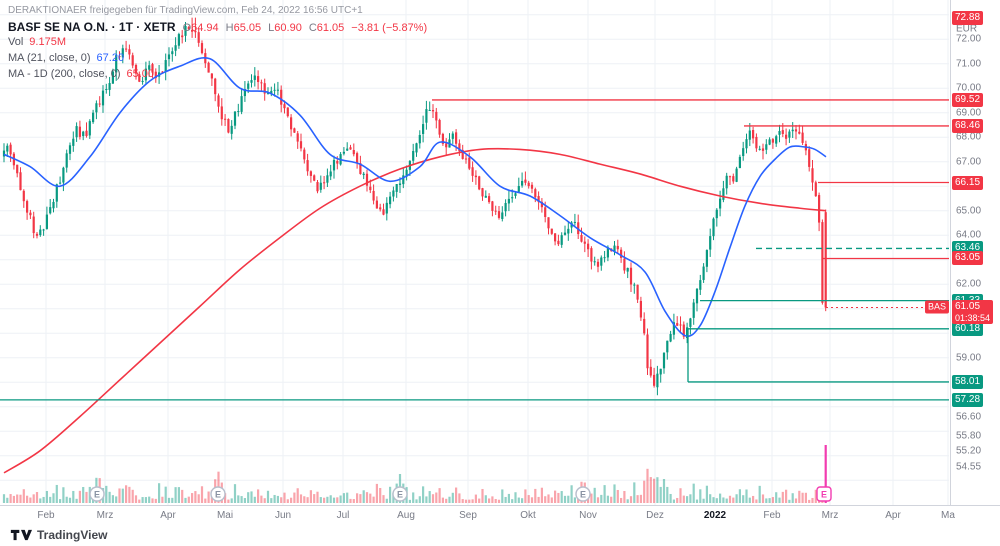  Describe the element at coordinates (414, 474) in the screenshot. I see `volume-series` at that location.